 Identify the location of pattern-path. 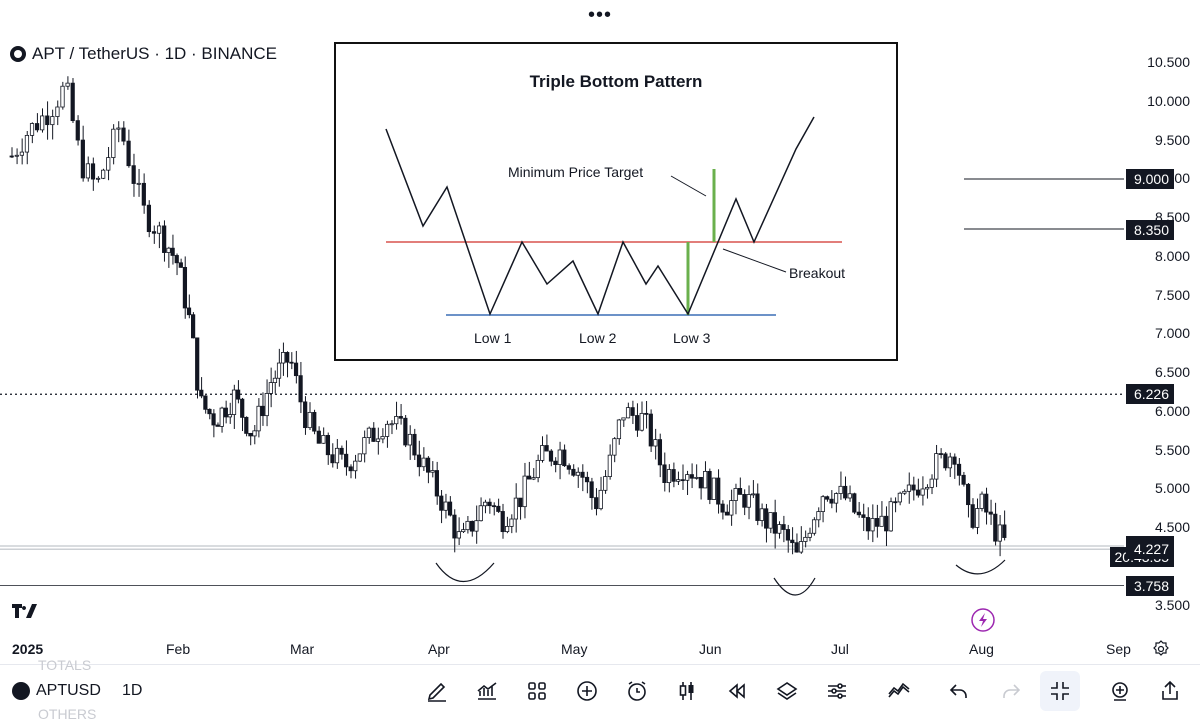
(600, 216).